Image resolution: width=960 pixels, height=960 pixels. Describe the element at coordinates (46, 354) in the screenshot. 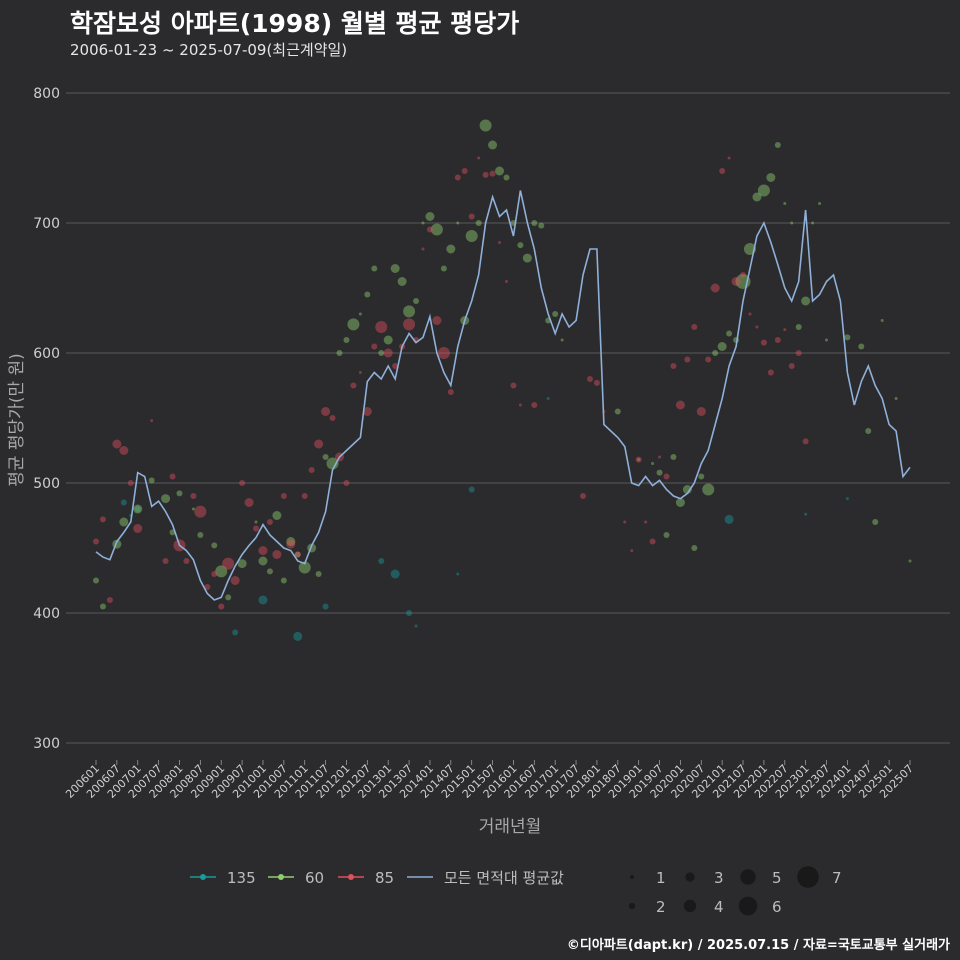

I see `y-tick-label: 600` at that location.